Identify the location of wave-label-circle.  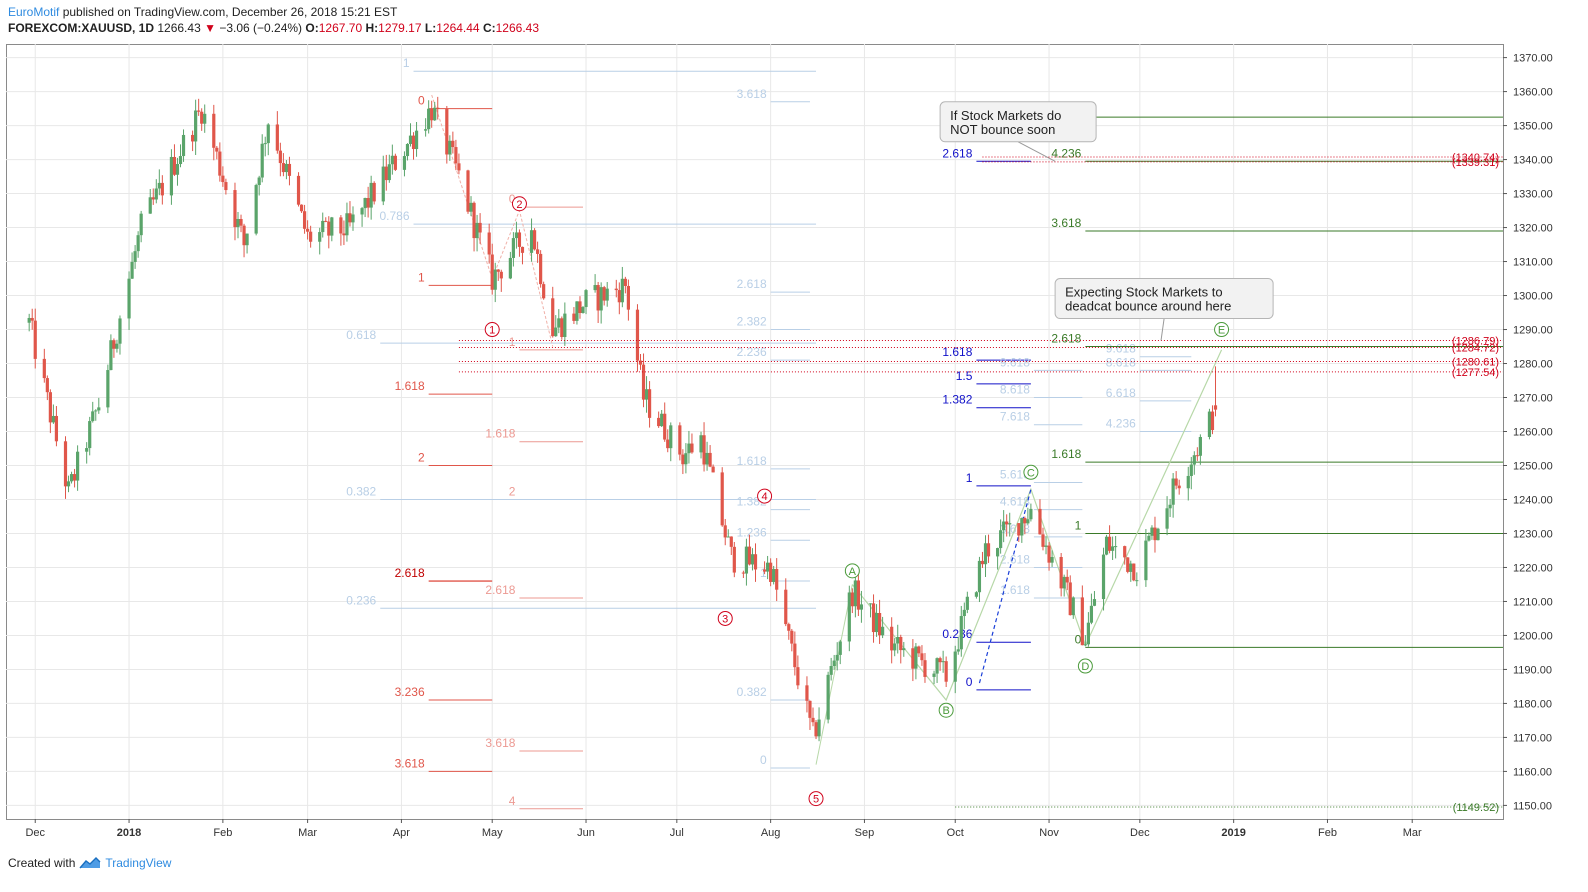
(946, 710).